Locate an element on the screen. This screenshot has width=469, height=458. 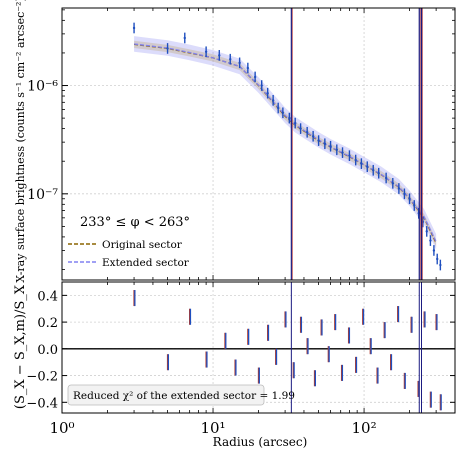
sector-angle-annotation: 233° ≤ φ < 263° is located at coordinates (135, 222).